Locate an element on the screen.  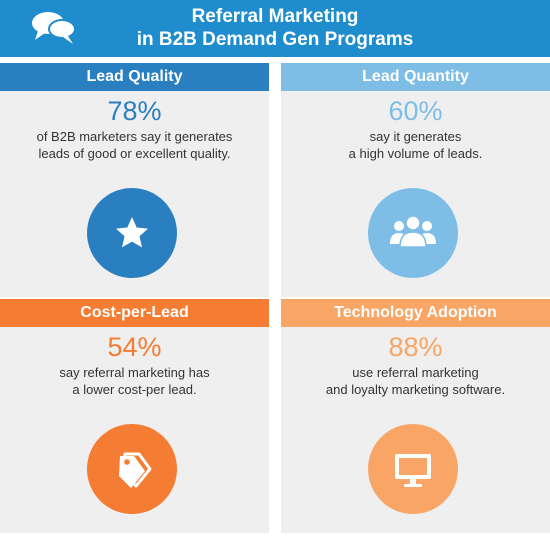
stat-description-line1: use referral marketing is located at coordinates (415, 372).